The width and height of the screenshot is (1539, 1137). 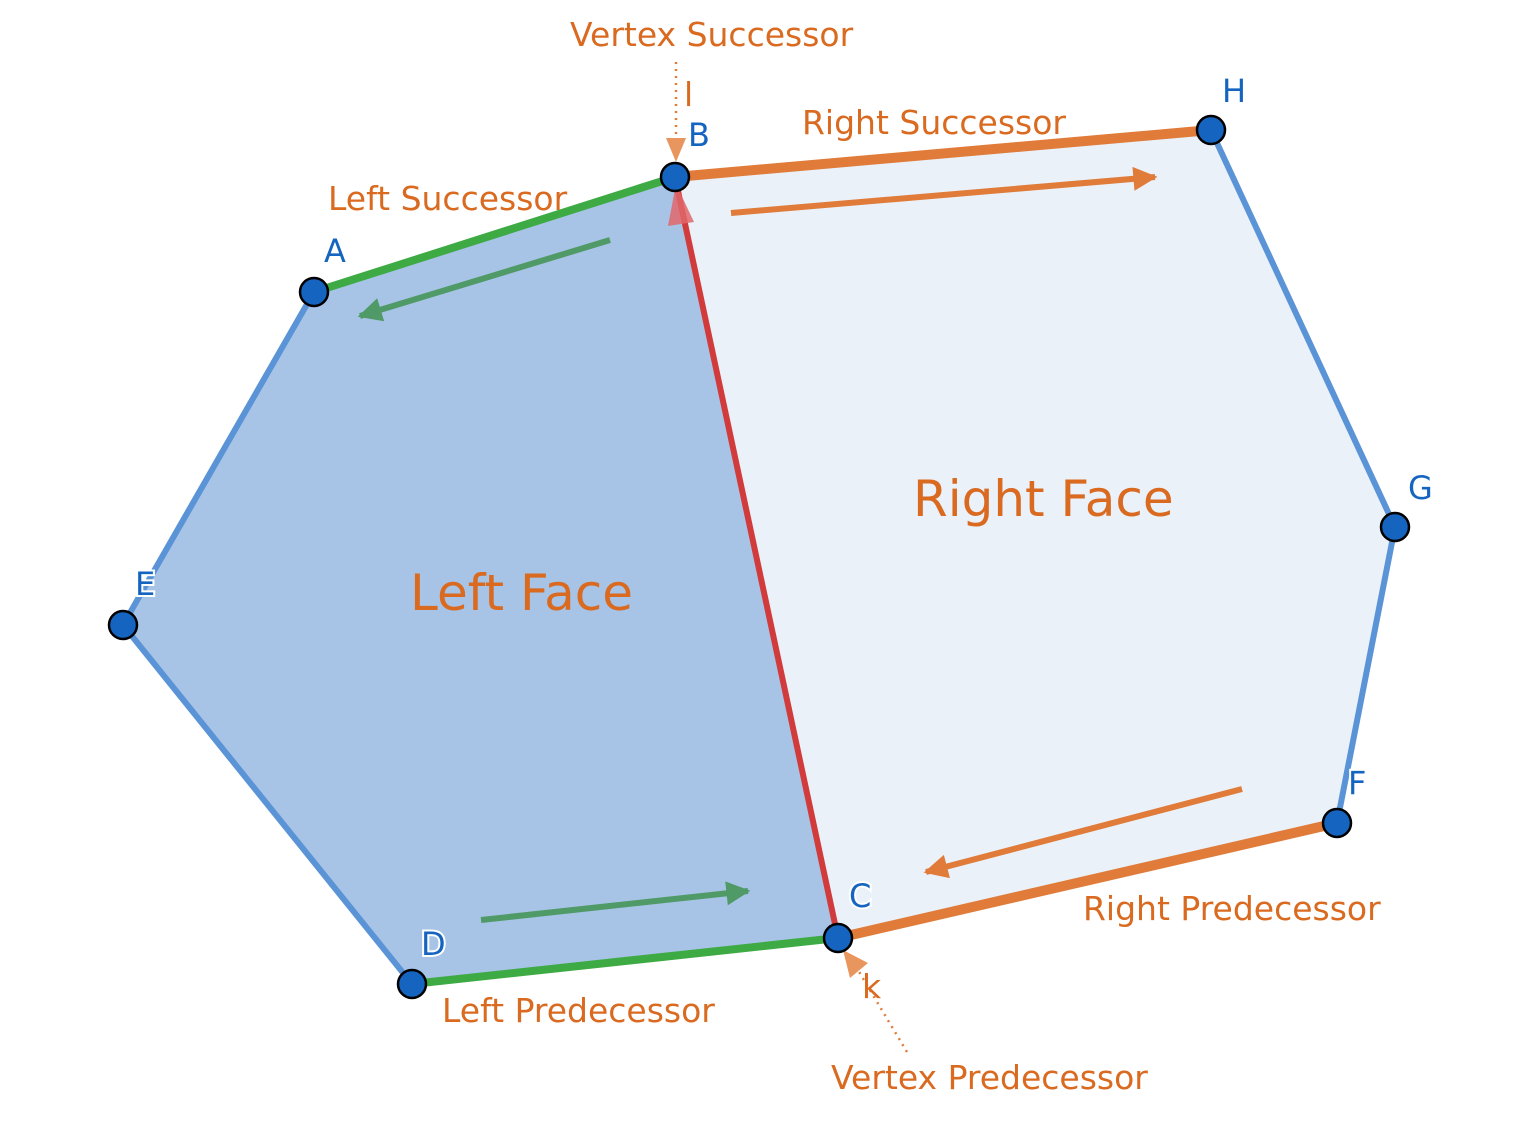 What do you see at coordinates (989, 1077) in the screenshot?
I see `vertex-predecessor-label: Vertex Predecessor` at bounding box center [989, 1077].